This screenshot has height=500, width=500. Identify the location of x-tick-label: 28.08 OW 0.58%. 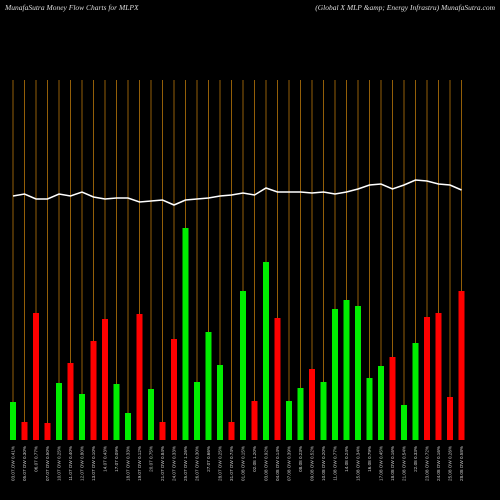
(461, 463).